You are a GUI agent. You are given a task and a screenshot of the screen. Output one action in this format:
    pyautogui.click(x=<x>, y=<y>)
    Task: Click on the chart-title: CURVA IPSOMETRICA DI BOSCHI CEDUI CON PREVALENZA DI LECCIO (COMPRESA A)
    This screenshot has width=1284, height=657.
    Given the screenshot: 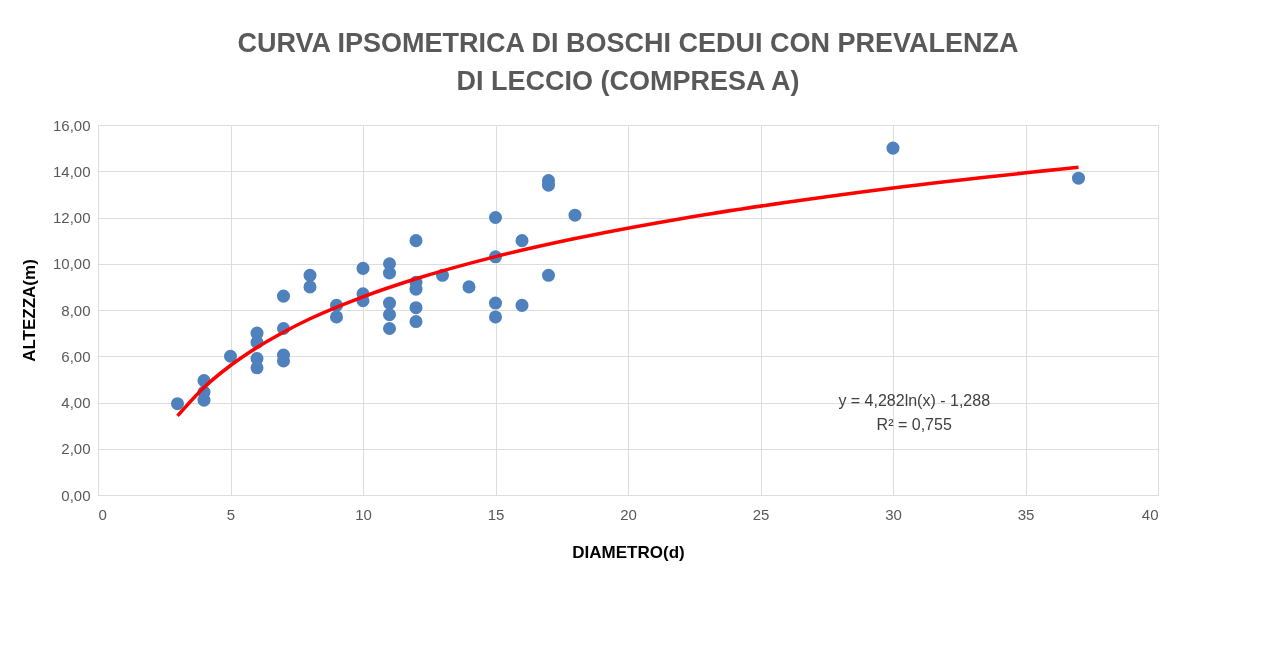 What is the action you would take?
    pyautogui.click(x=628, y=62)
    